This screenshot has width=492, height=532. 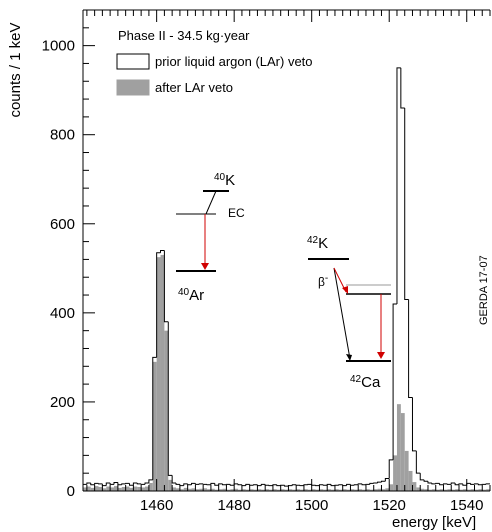 I want to click on k40-decay-scheme: 40K EC 40Ar, so click(x=210, y=238).